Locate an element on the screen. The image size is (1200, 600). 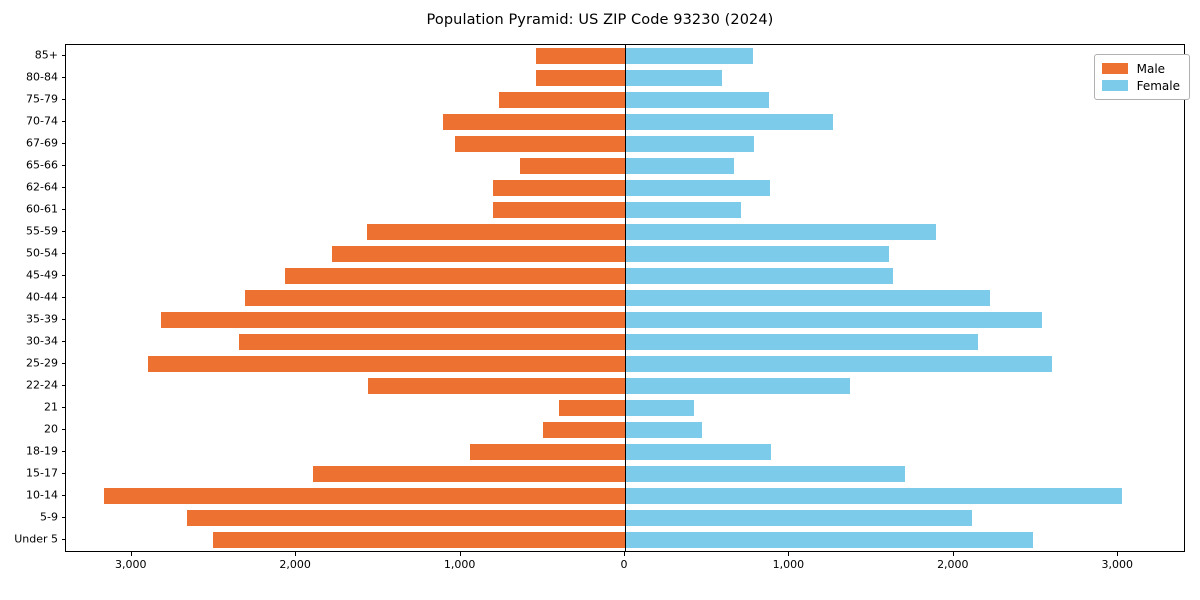
x-tick-label: 0 is located at coordinates (624, 564).